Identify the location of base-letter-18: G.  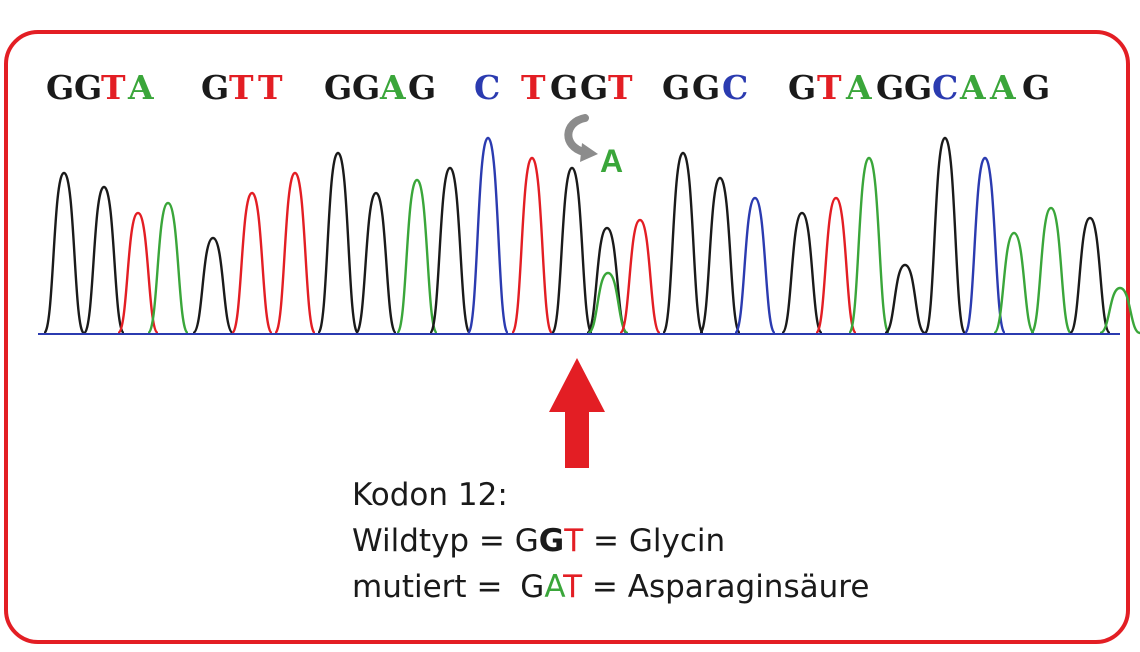
(706, 87).